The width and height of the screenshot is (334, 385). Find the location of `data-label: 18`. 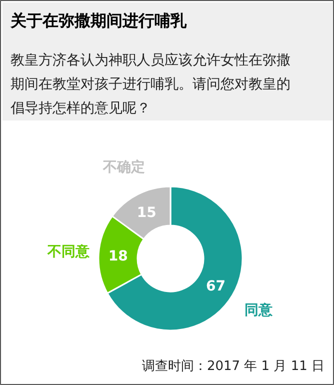

data-label: 18 is located at coordinates (118, 256).